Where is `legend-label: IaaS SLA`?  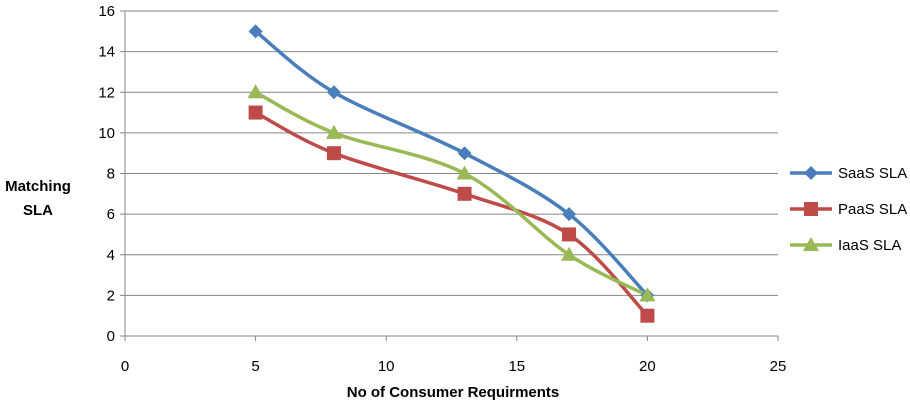 legend-label: IaaS SLA is located at coordinates (869, 245).